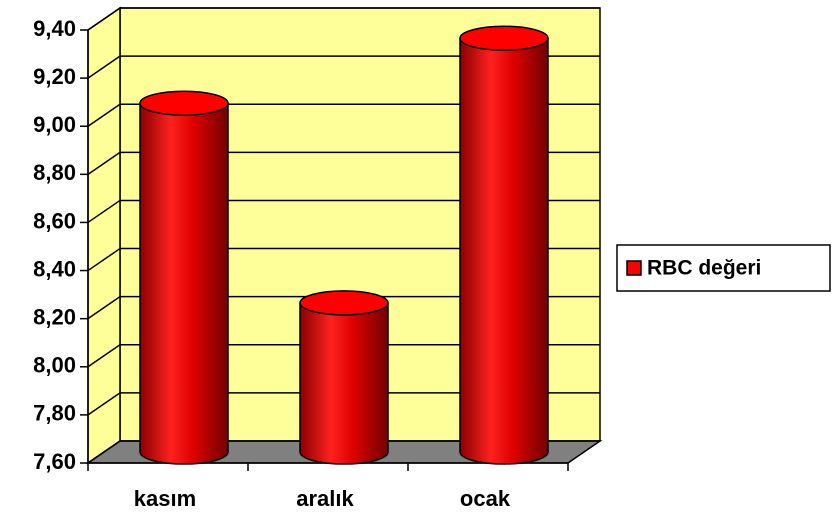 The height and width of the screenshot is (521, 835). I want to click on y-tick-label: 8,40, so click(54, 268).